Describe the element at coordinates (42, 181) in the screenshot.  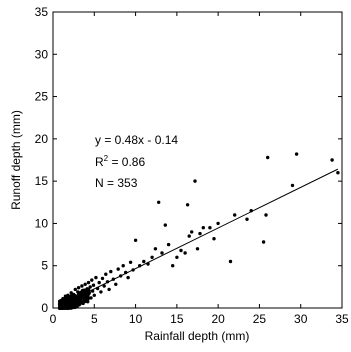
I see `y-tick-label: 15` at that location.